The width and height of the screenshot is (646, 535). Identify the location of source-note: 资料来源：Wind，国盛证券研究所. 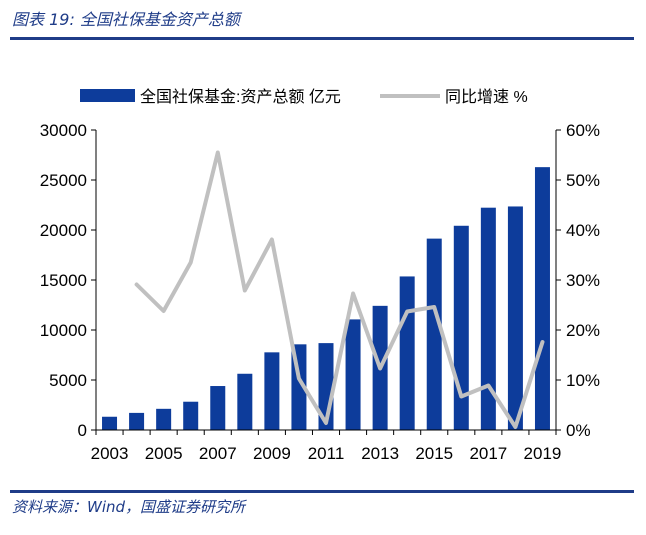
(129, 507).